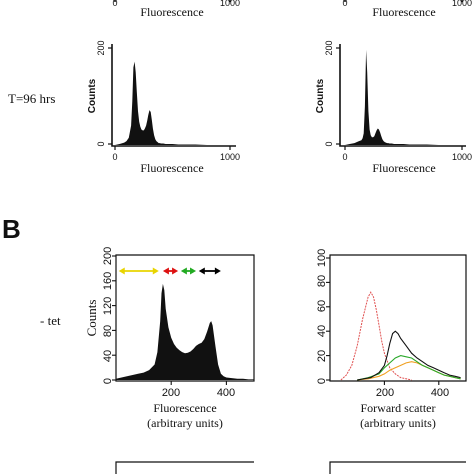 This screenshot has height=474, width=474. What do you see at coordinates (322, 281) in the screenshot?
I see `tet-forward-scatter-y-tick-label: 80` at bounding box center [322, 281].